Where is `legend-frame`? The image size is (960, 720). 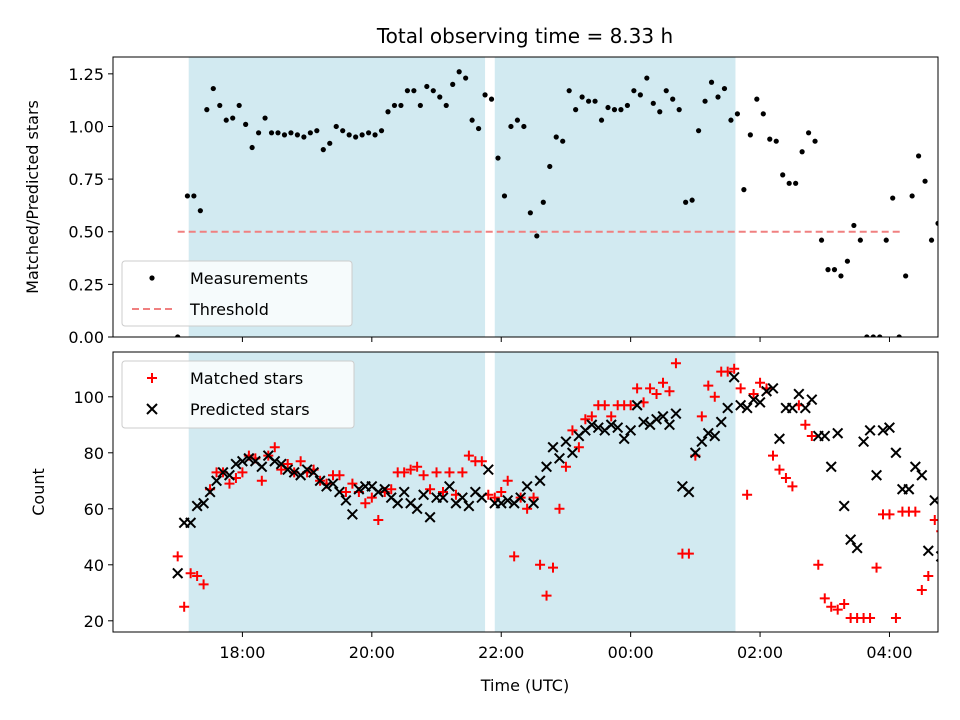 legend-frame is located at coordinates (238, 394).